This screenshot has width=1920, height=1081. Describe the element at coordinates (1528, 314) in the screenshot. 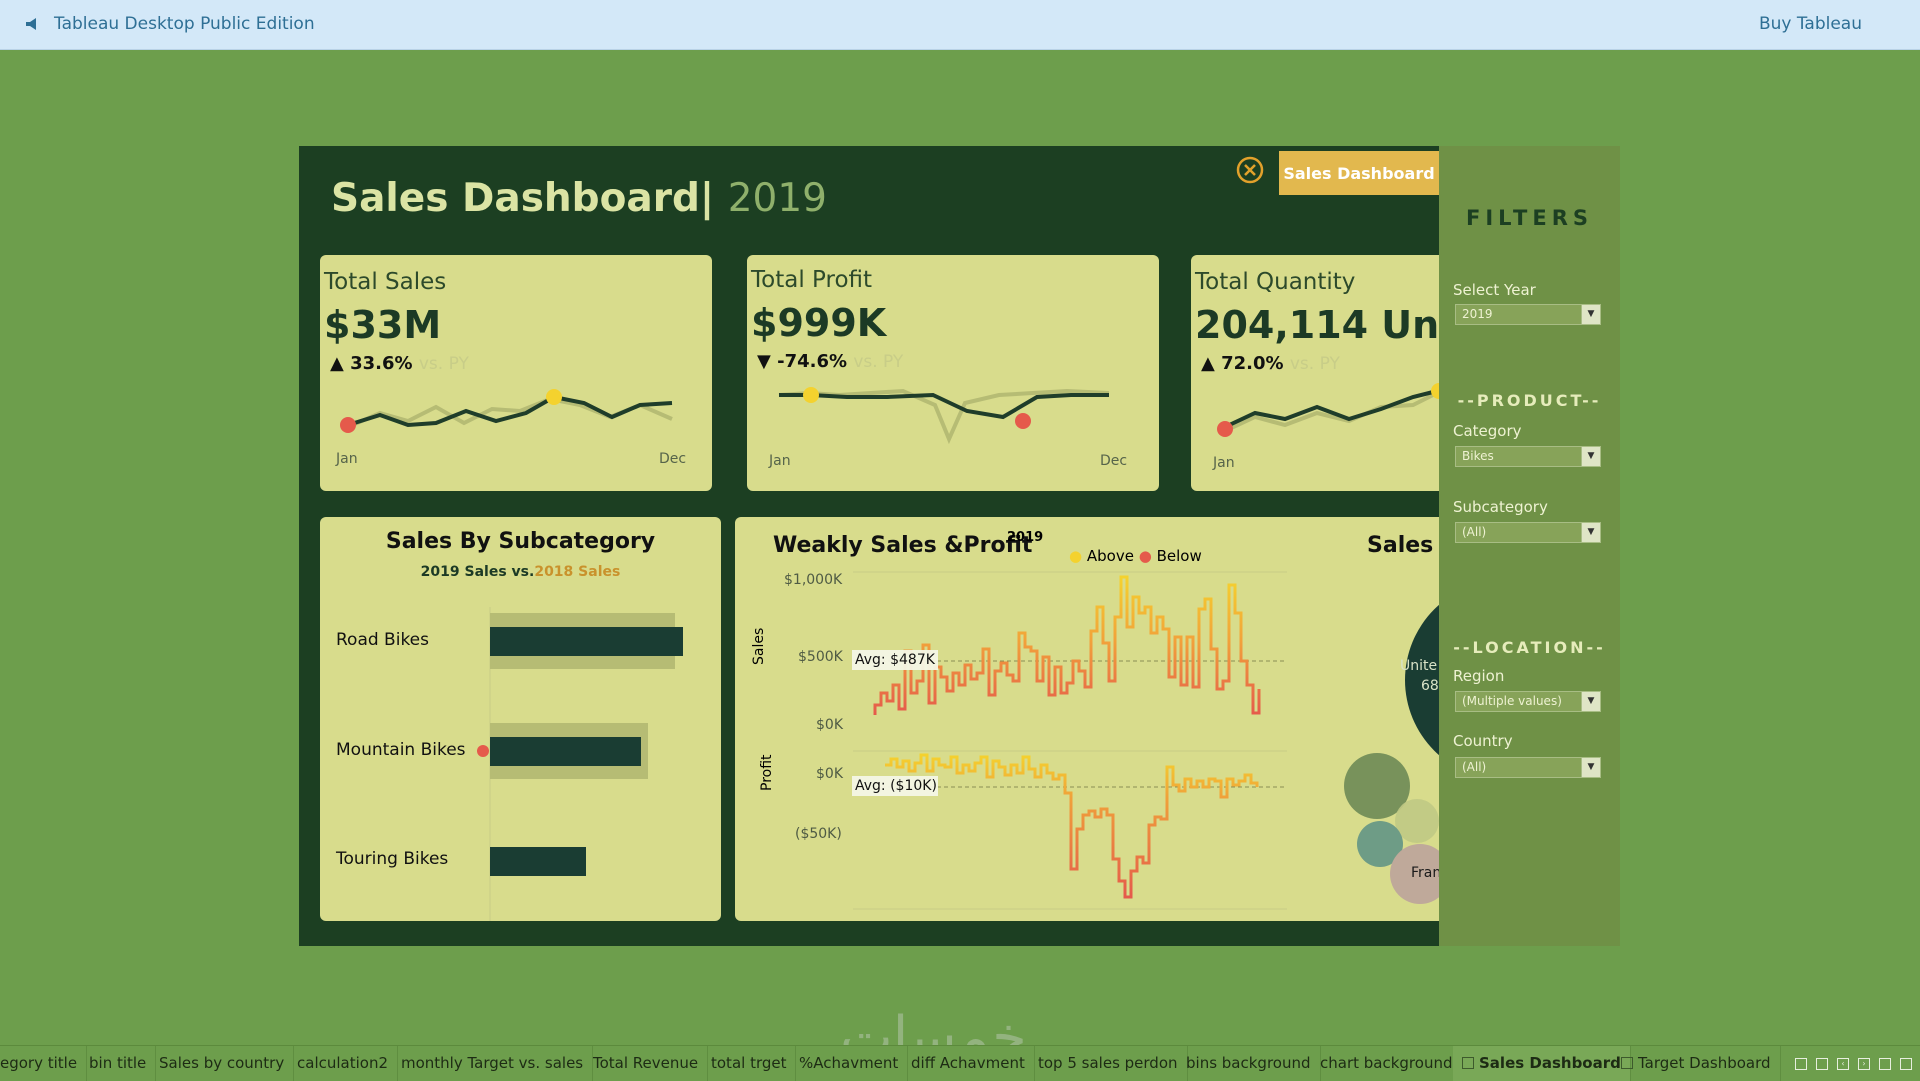

I see `year-dropdown: 2019 ▼` at that location.